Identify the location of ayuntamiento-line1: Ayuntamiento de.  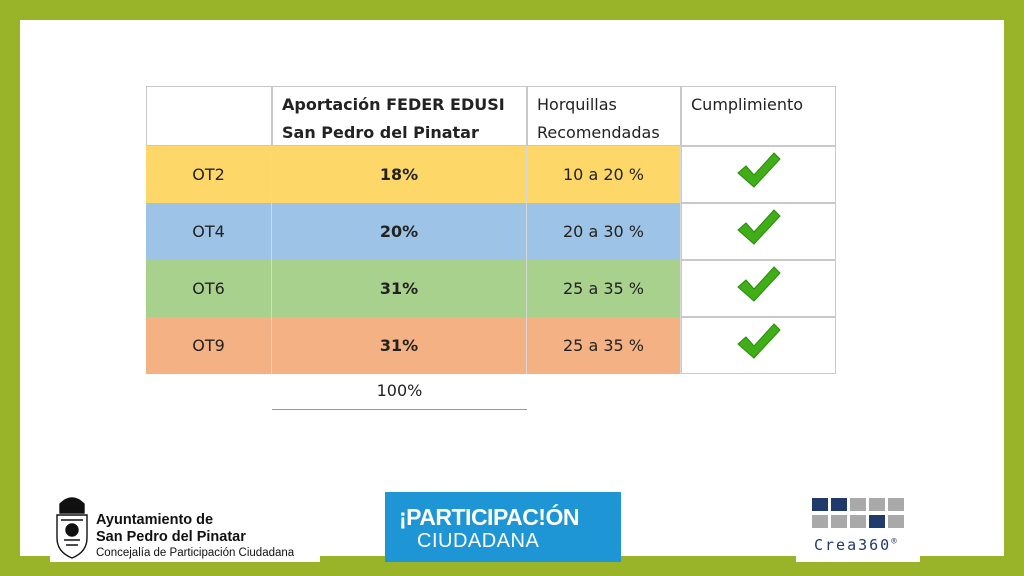
(155, 520).